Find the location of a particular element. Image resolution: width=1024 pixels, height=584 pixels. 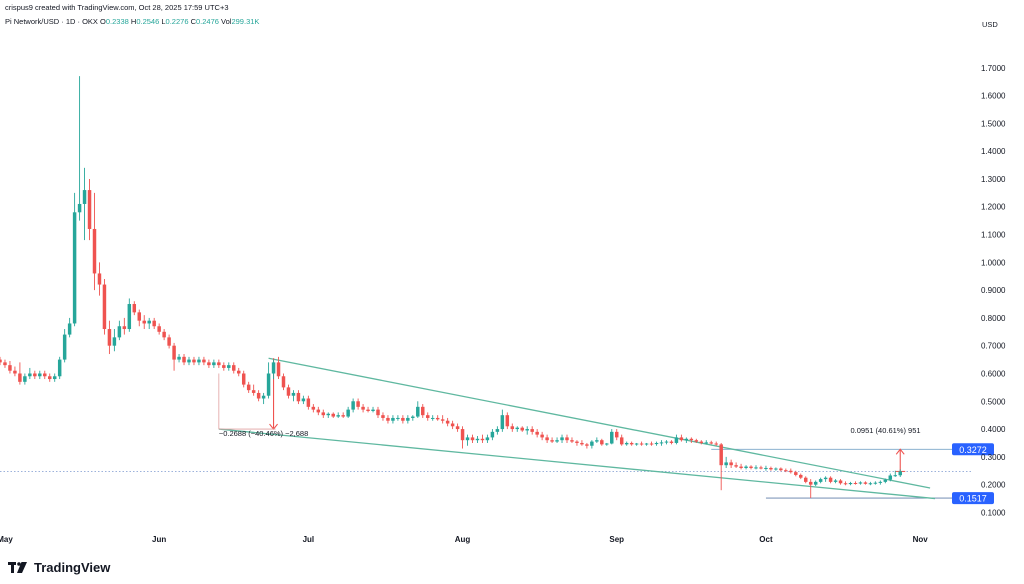

time-tick-label: Sep is located at coordinates (616, 539).